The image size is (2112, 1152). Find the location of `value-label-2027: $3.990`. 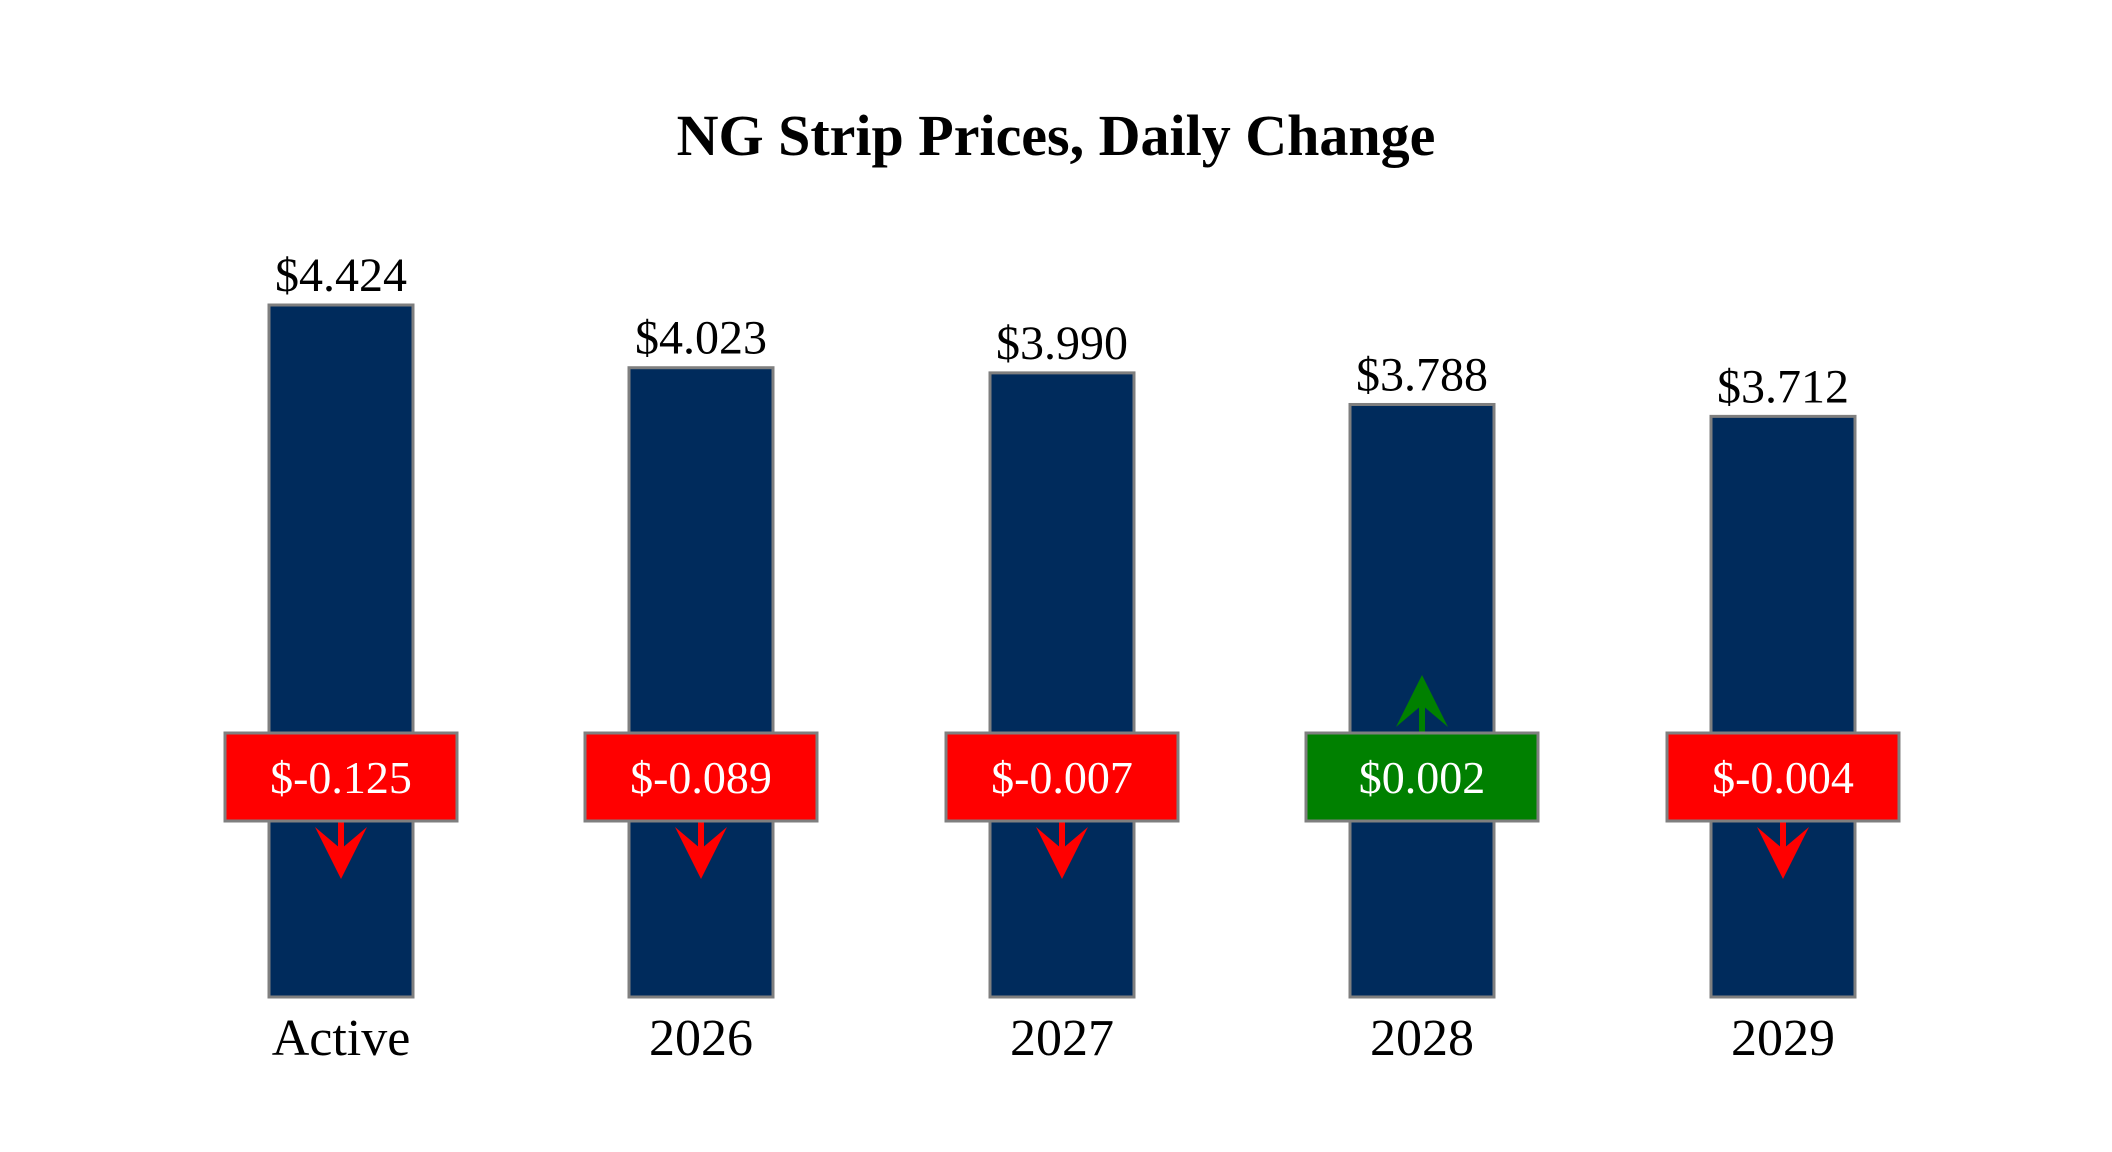

value-label-2027: $3.990 is located at coordinates (1062, 343).